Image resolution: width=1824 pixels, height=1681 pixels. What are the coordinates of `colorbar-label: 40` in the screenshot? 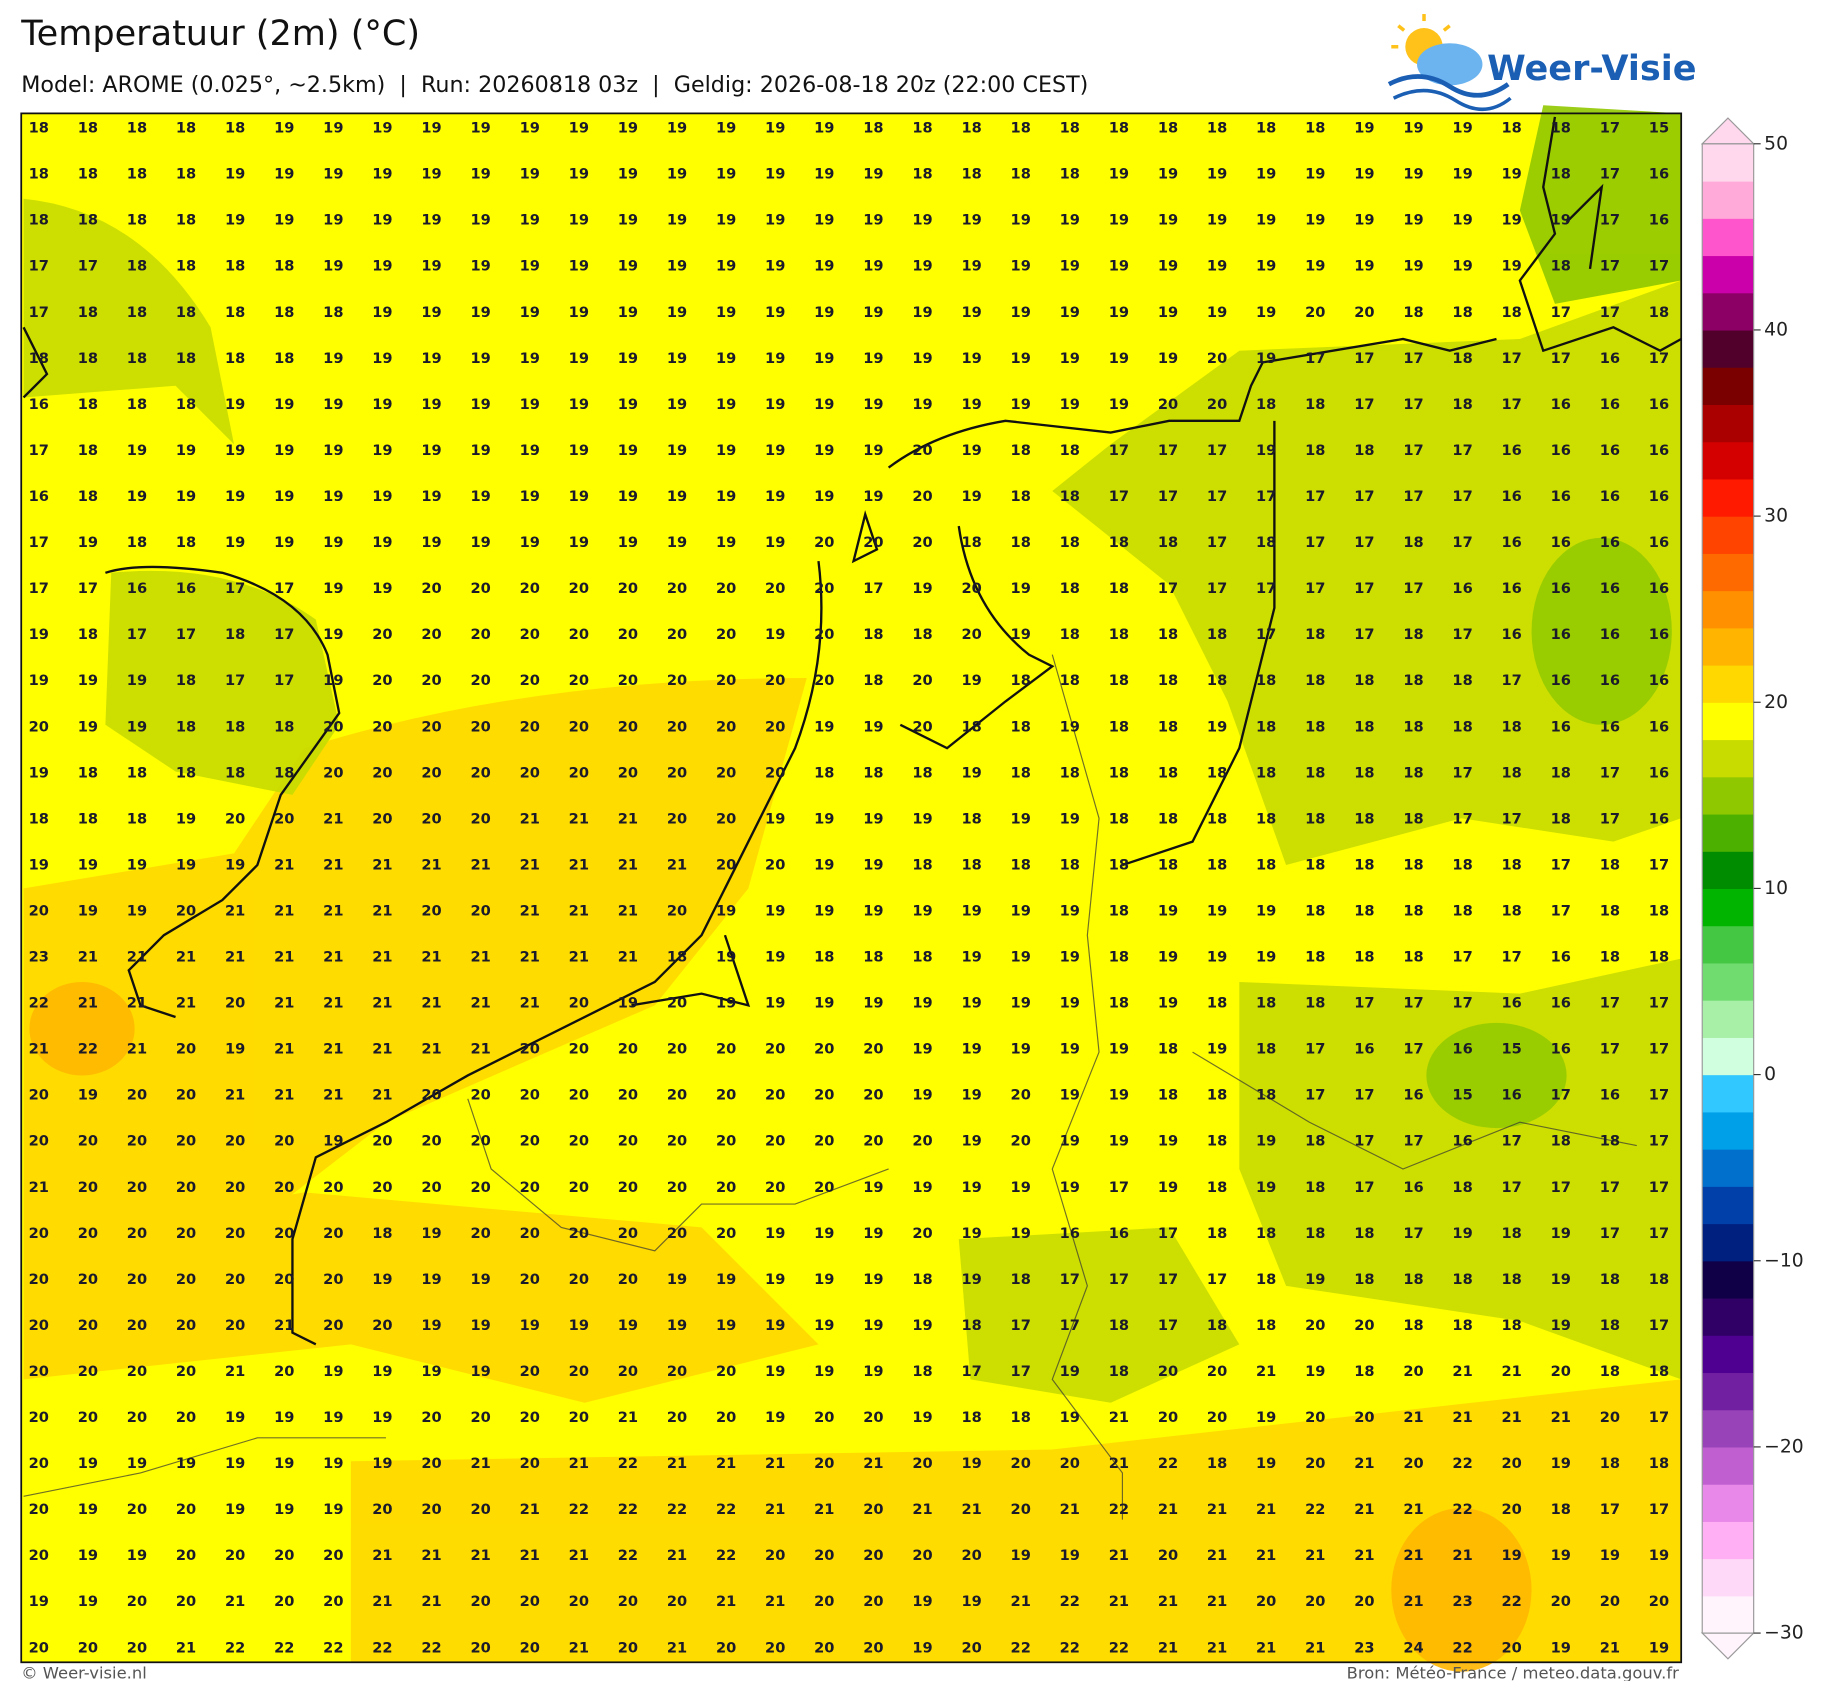 It's located at (1776, 329).